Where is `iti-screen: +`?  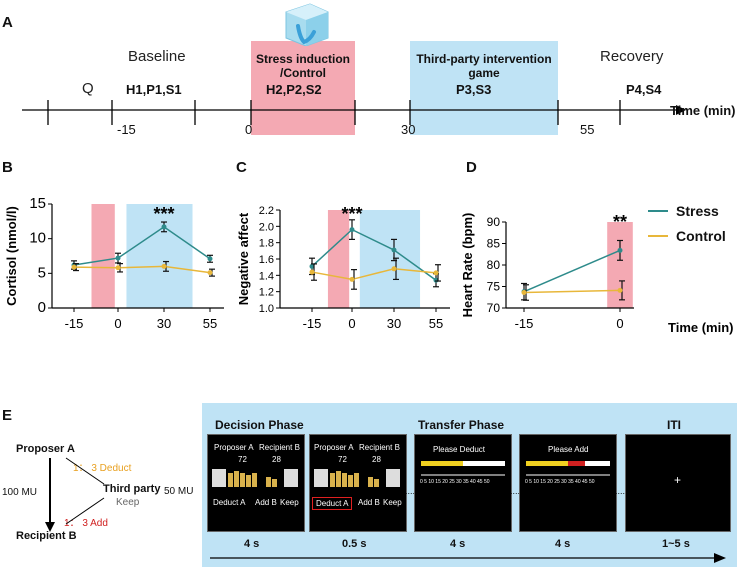 iti-screen: + is located at coordinates (678, 483).